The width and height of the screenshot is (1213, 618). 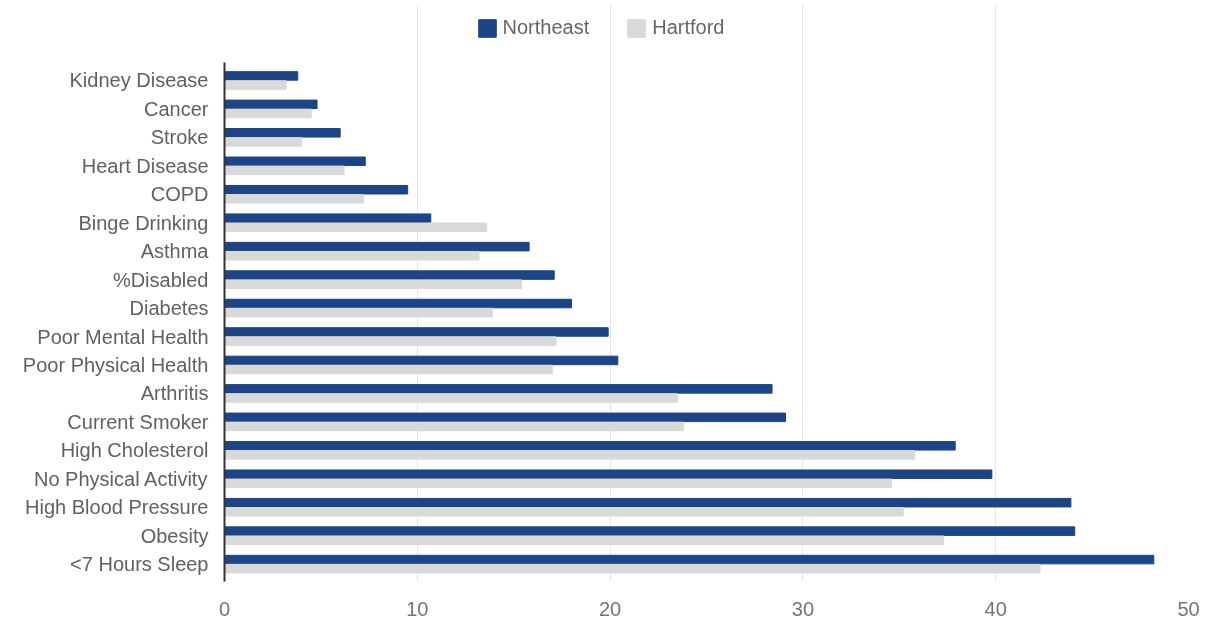 What do you see at coordinates (117, 507) in the screenshot?
I see `y-tick-label: High Blood Pressure` at bounding box center [117, 507].